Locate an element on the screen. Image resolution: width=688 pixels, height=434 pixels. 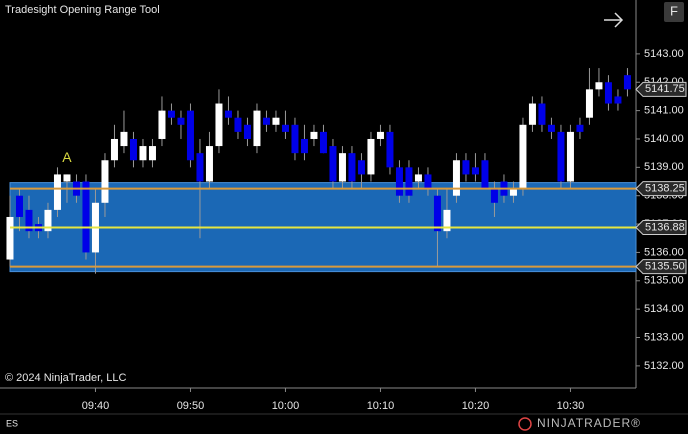
last-price-flag is located at coordinates (661, 89).